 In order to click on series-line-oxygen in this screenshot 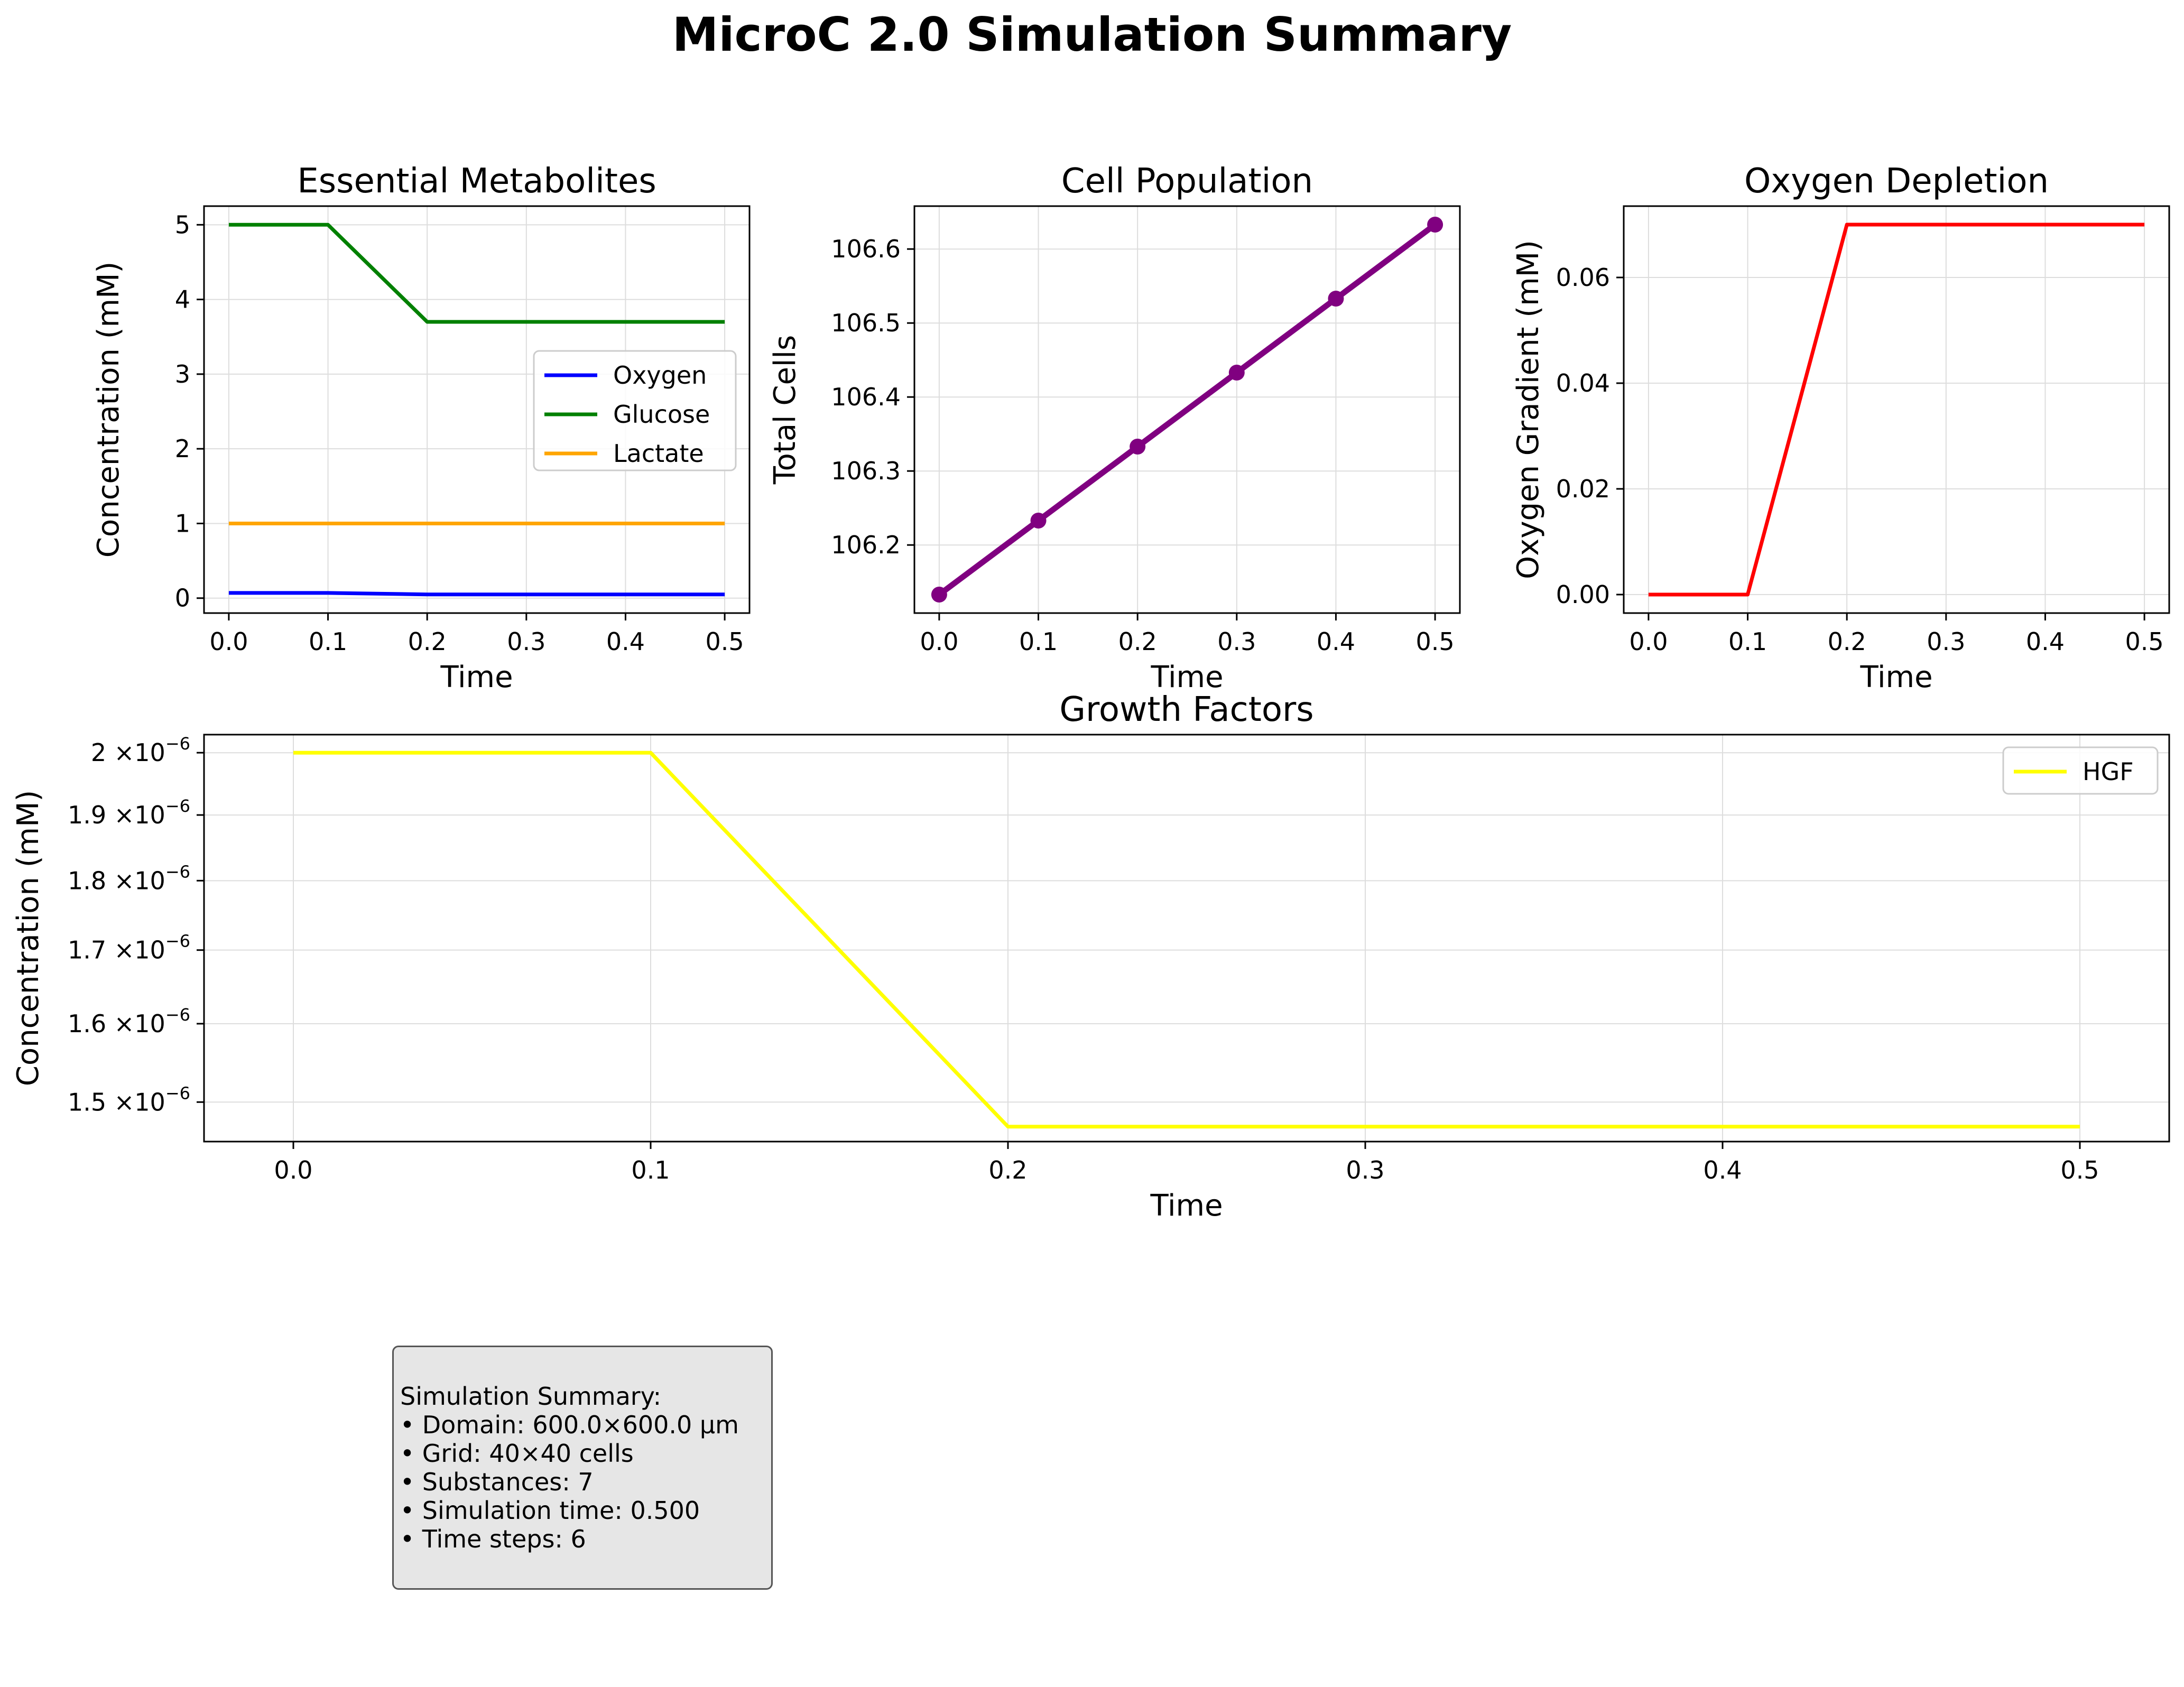, I will do `click(476, 594)`.